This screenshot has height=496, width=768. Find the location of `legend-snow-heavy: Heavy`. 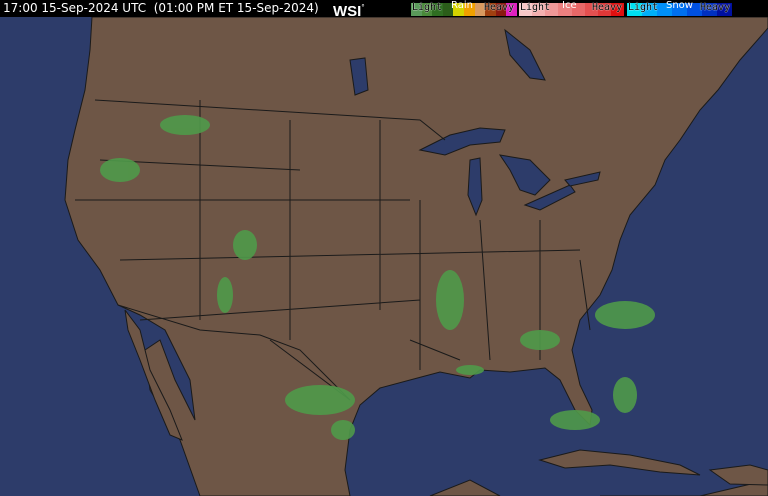

legend-snow-heavy: Heavy is located at coordinates (715, 7).